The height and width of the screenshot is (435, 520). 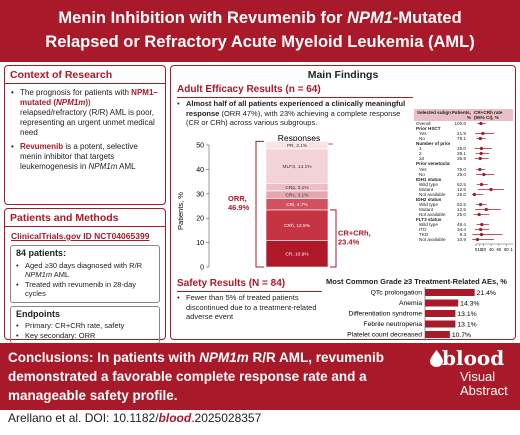 What do you see at coordinates (384, 335) in the screenshot?
I see `ae-category: Platelet count decreased` at bounding box center [384, 335].